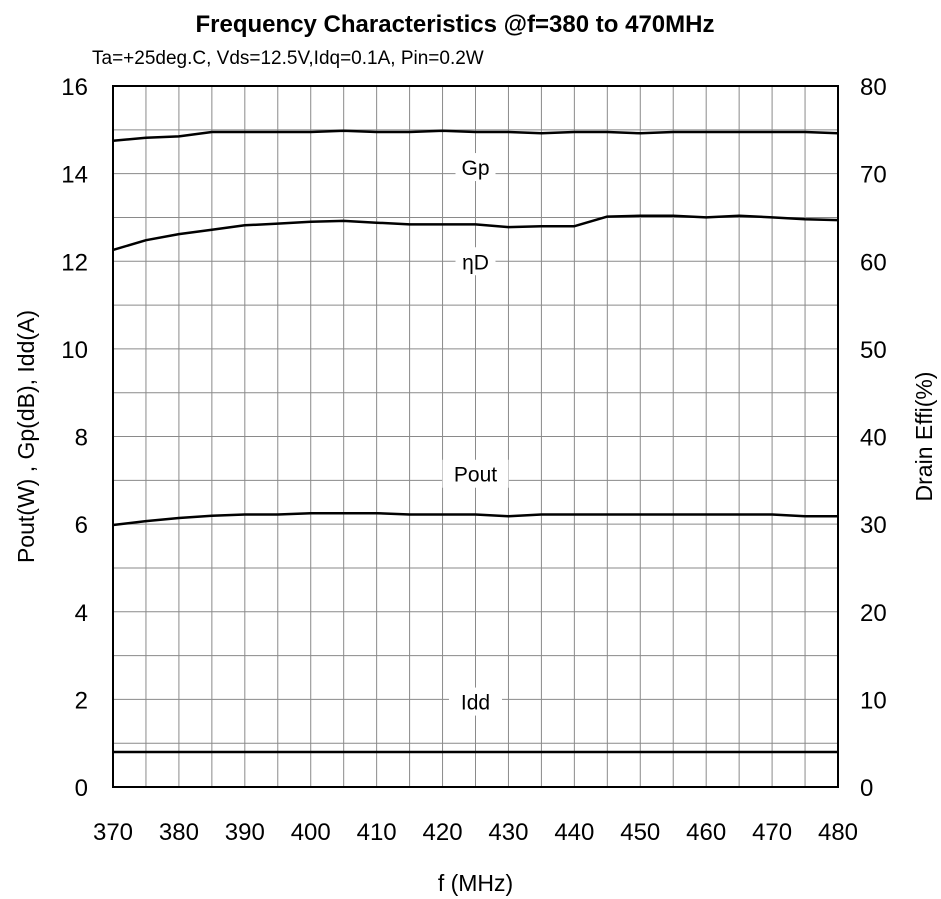  I want to click on series-line-pout, so click(475, 519).